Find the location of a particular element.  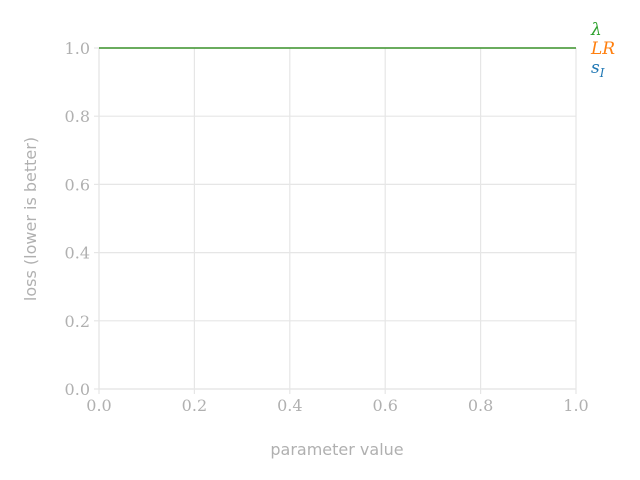

x-tick-label: 0.0 is located at coordinates (98, 405).